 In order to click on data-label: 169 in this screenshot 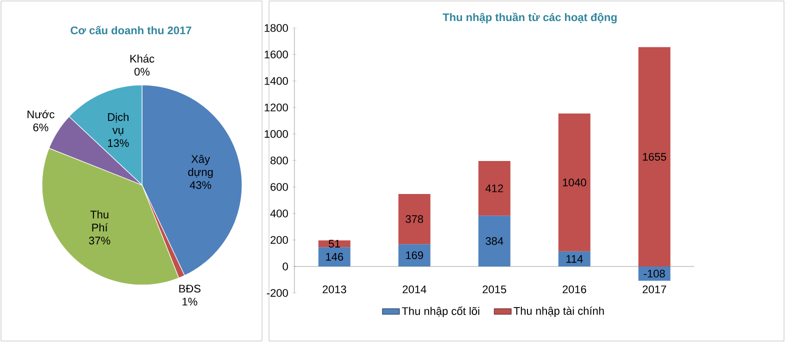, I will do `click(415, 255)`.